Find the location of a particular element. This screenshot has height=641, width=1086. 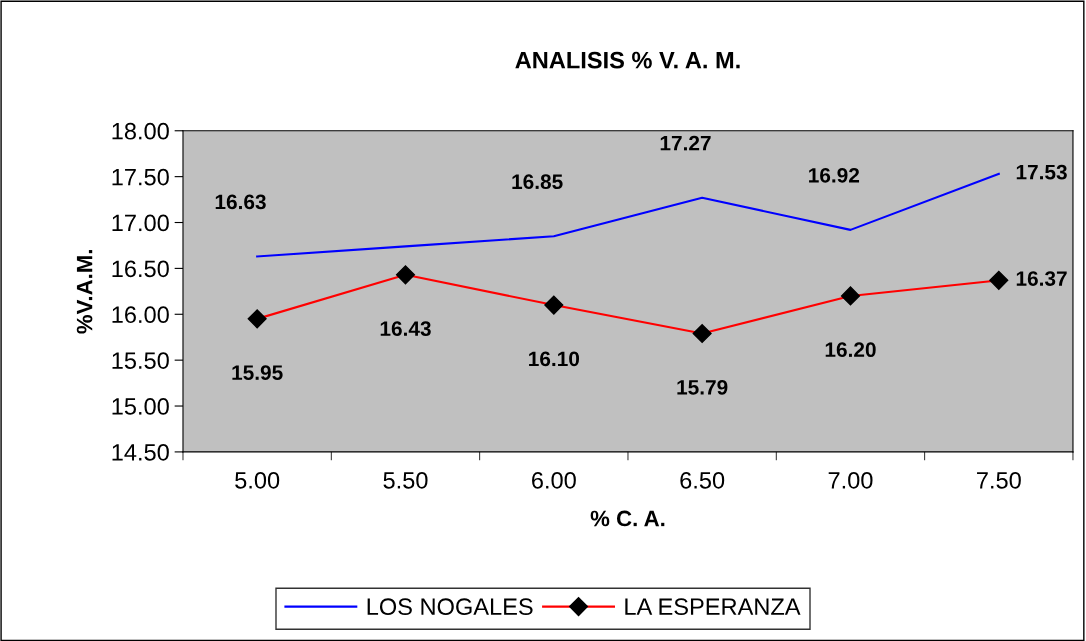

data-label: 16.43 is located at coordinates (405, 328).